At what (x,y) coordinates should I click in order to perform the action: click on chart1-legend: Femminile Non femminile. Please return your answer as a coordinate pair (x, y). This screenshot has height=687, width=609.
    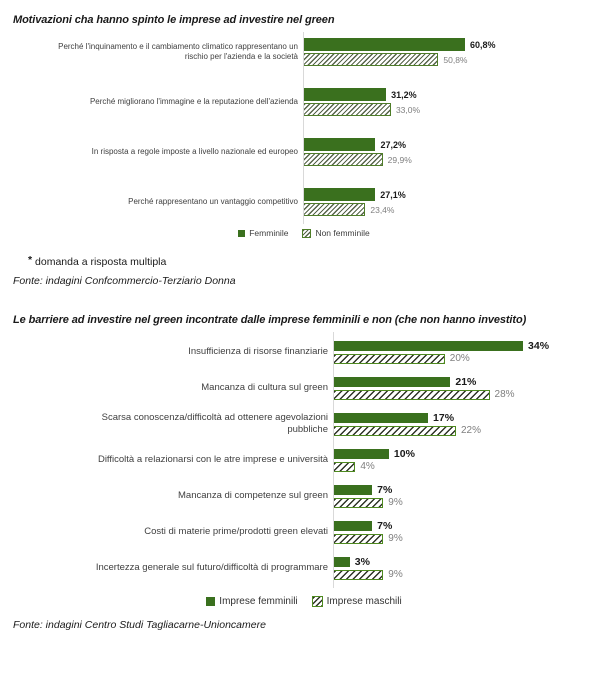
    Looking at the image, I should click on (304, 233).